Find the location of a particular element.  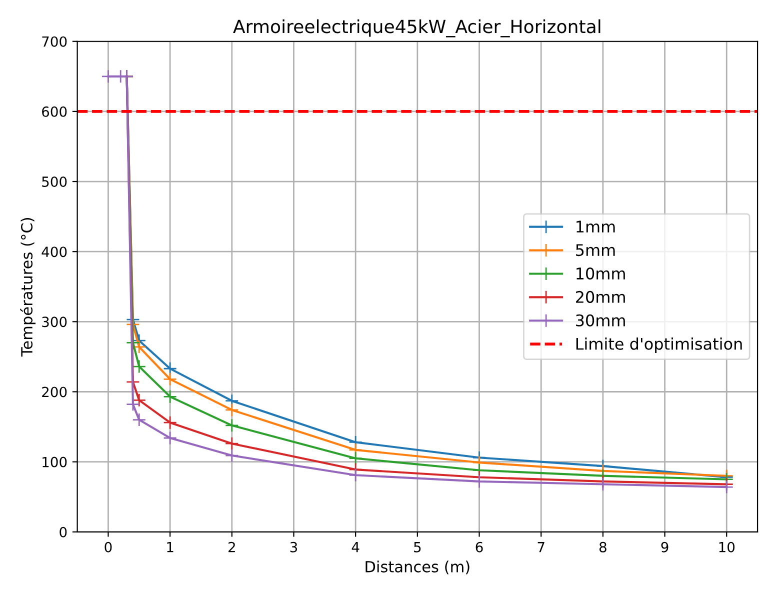

x-tick-label: 8 is located at coordinates (602, 547).